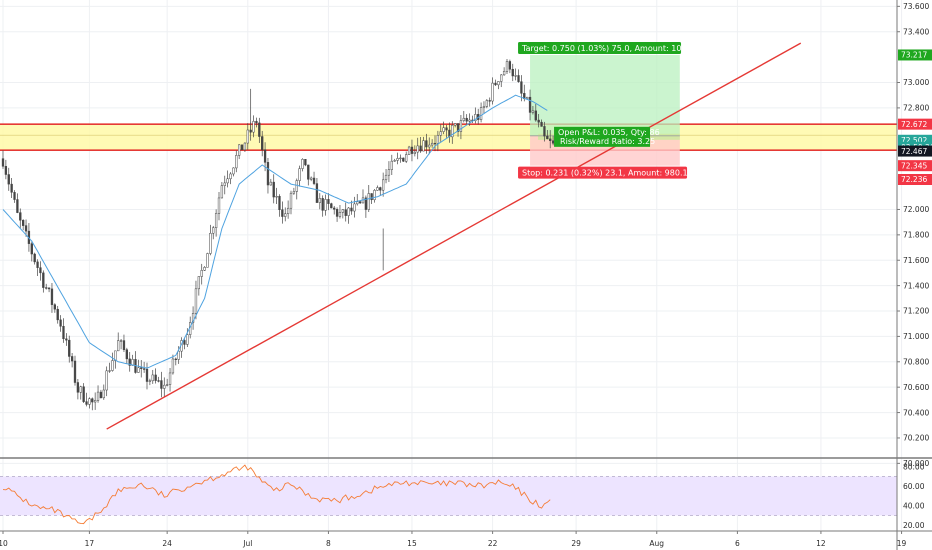 The width and height of the screenshot is (932, 550). Describe the element at coordinates (916, 108) in the screenshot. I see `price-tick-label: 72.800` at that location.